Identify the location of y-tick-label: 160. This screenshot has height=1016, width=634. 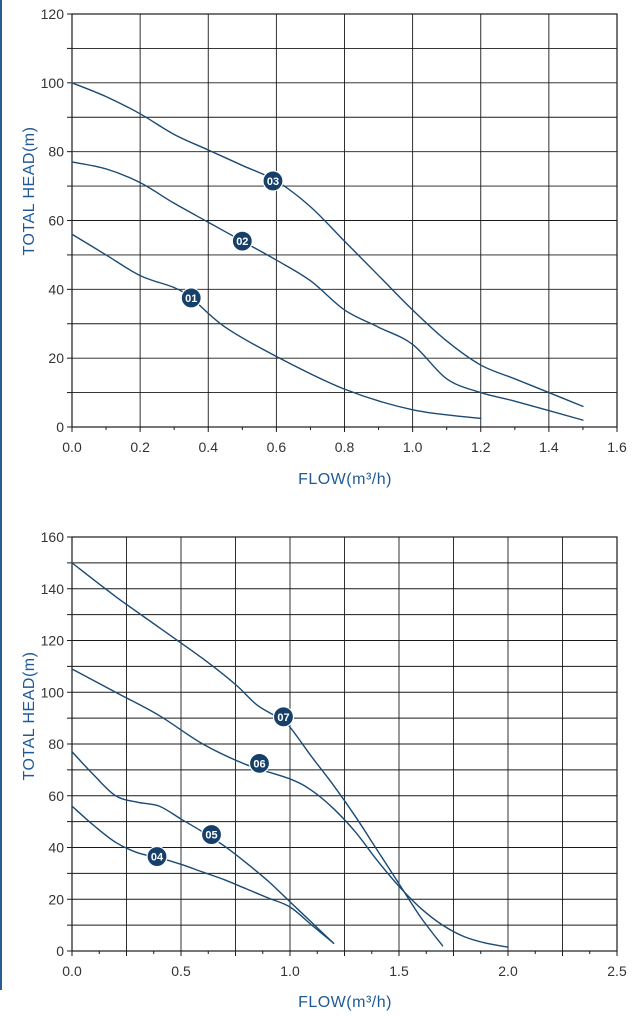
(53, 537).